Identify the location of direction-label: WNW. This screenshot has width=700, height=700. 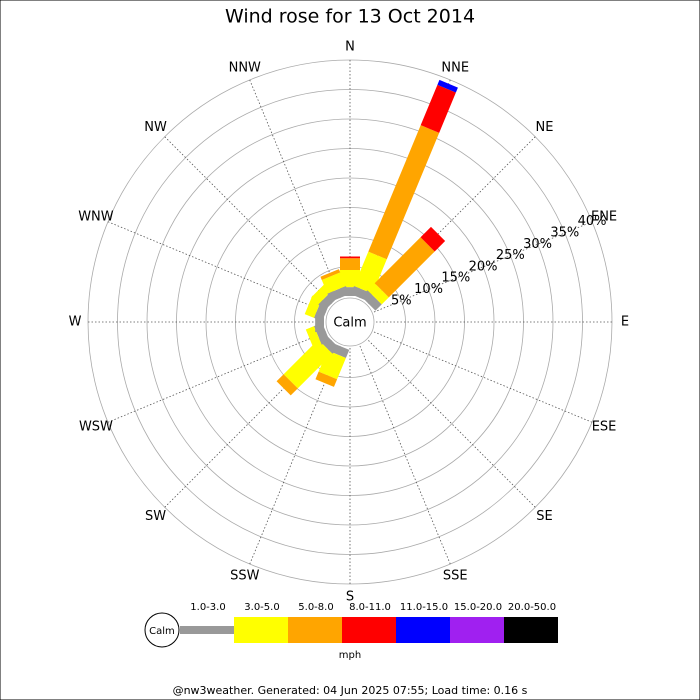
(96, 216).